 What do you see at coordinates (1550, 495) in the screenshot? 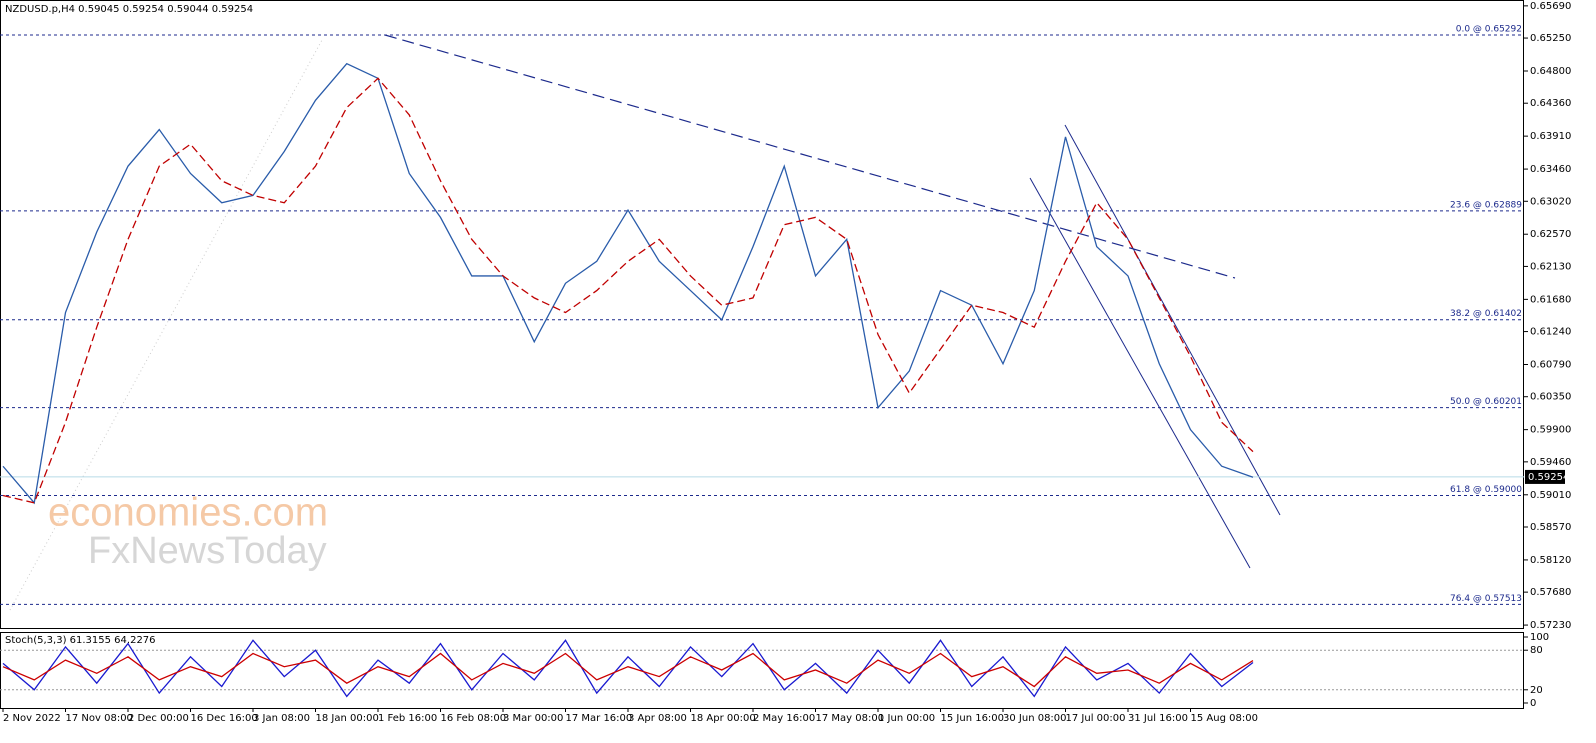
I see `y-tick-label: 0.59010` at bounding box center [1550, 495].